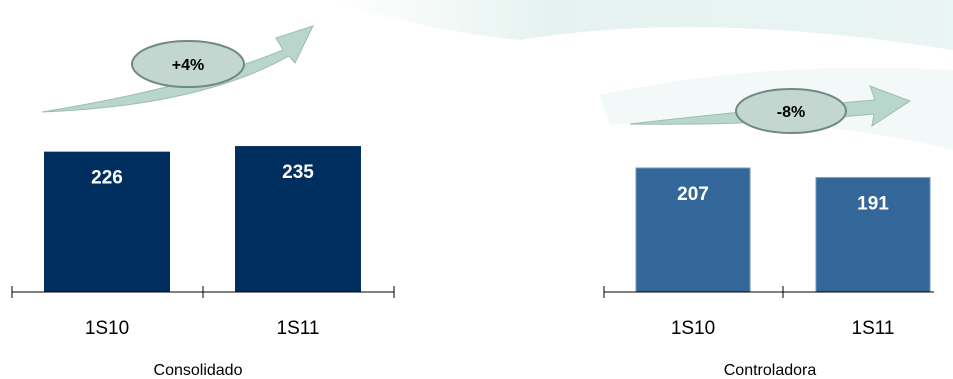 The width and height of the screenshot is (953, 379). What do you see at coordinates (783, 230) in the screenshot?
I see `bars-group: 207 191` at bounding box center [783, 230].